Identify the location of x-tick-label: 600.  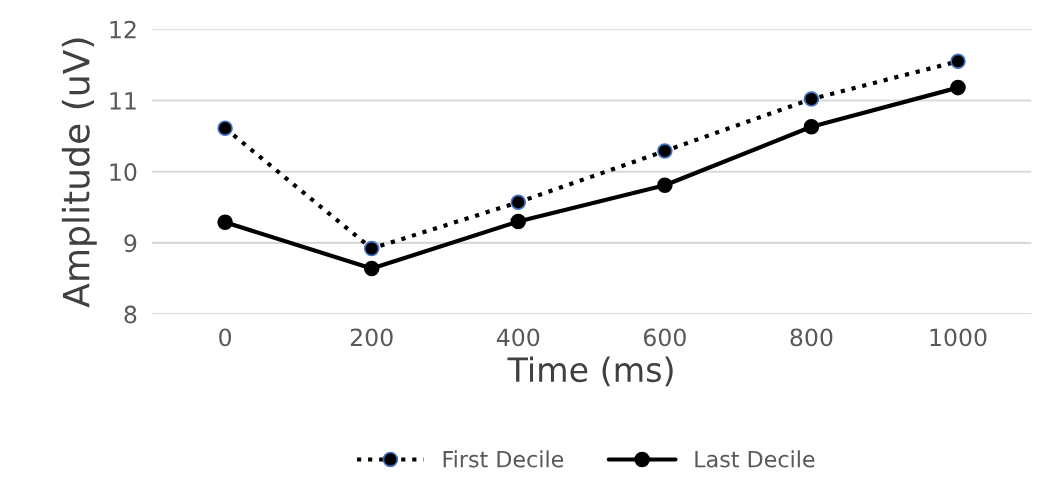
(664, 337).